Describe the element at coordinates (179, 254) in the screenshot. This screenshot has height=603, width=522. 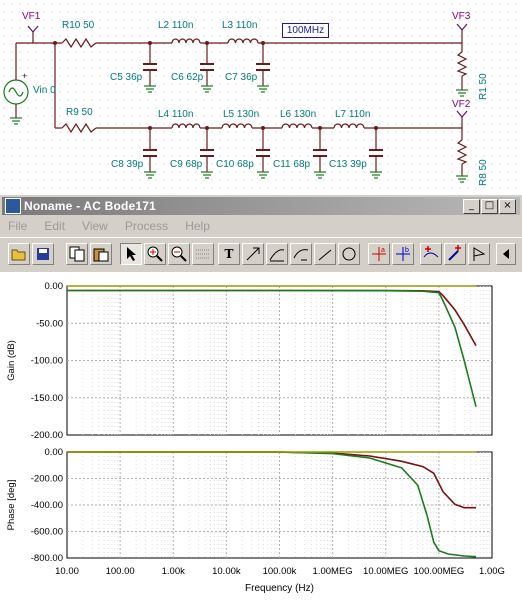
I see `zoom-out-icon` at that location.